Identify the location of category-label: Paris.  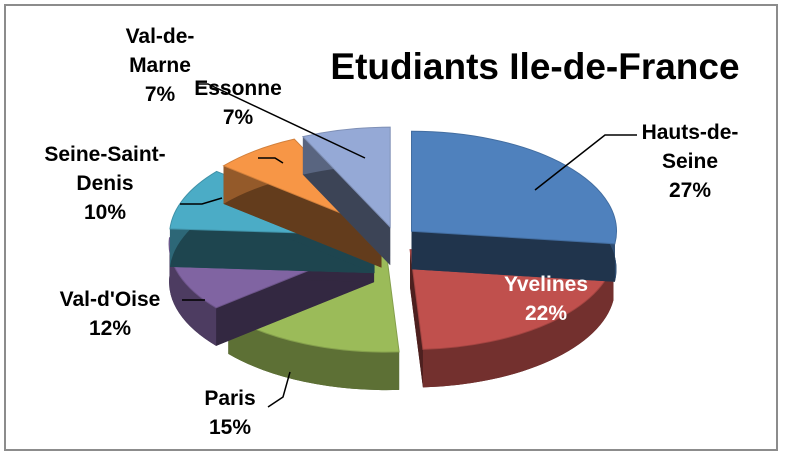
(230, 398).